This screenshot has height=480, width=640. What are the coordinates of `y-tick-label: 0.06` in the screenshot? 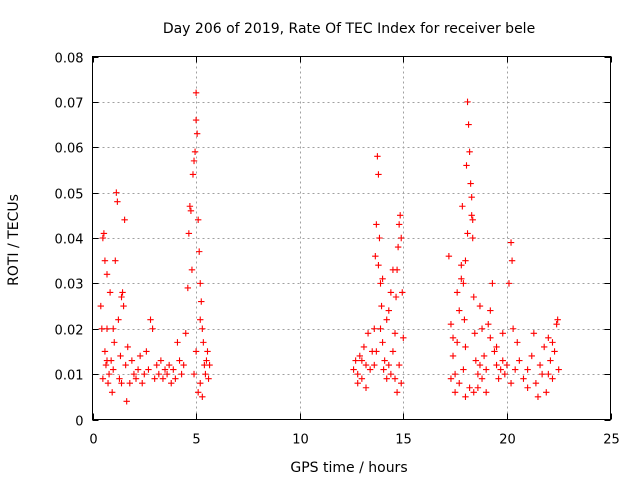 It's located at (69, 149).